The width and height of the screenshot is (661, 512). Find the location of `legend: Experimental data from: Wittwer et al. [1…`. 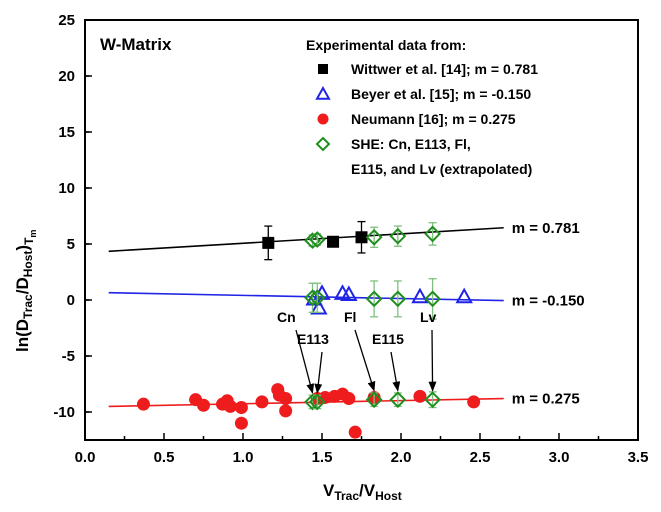

legend: Experimental data from: Wittwer et al. [1… is located at coordinates (422, 107).